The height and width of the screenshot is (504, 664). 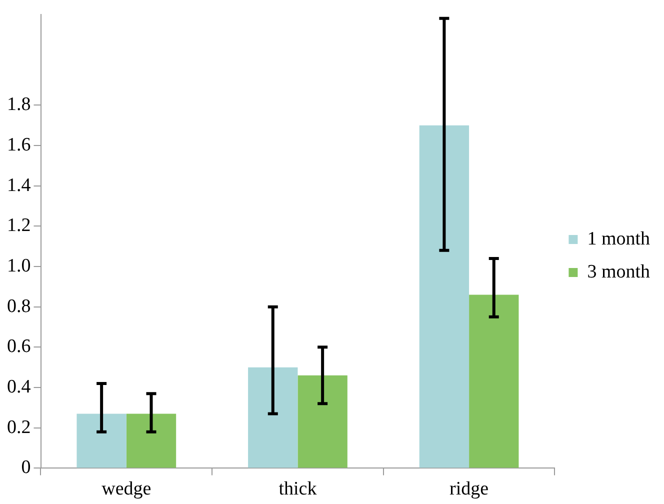 I want to click on x-tick-label: ridge, so click(x=469, y=489).